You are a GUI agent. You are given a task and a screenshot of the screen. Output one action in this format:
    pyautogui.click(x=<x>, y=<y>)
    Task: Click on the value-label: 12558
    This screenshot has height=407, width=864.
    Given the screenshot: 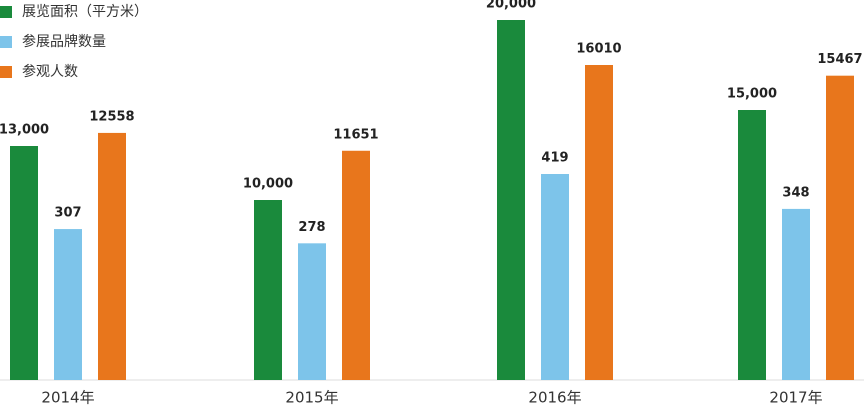 What is the action you would take?
    pyautogui.click(x=111, y=116)
    